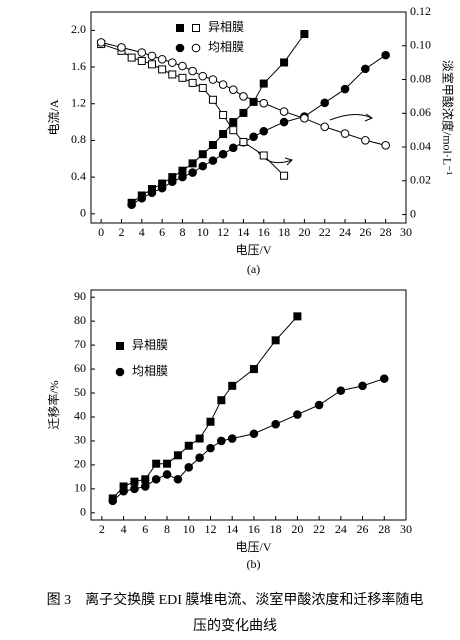  What do you see at coordinates (253, 269) in the screenshot?
I see `panel-label: (a)` at bounding box center [253, 269].